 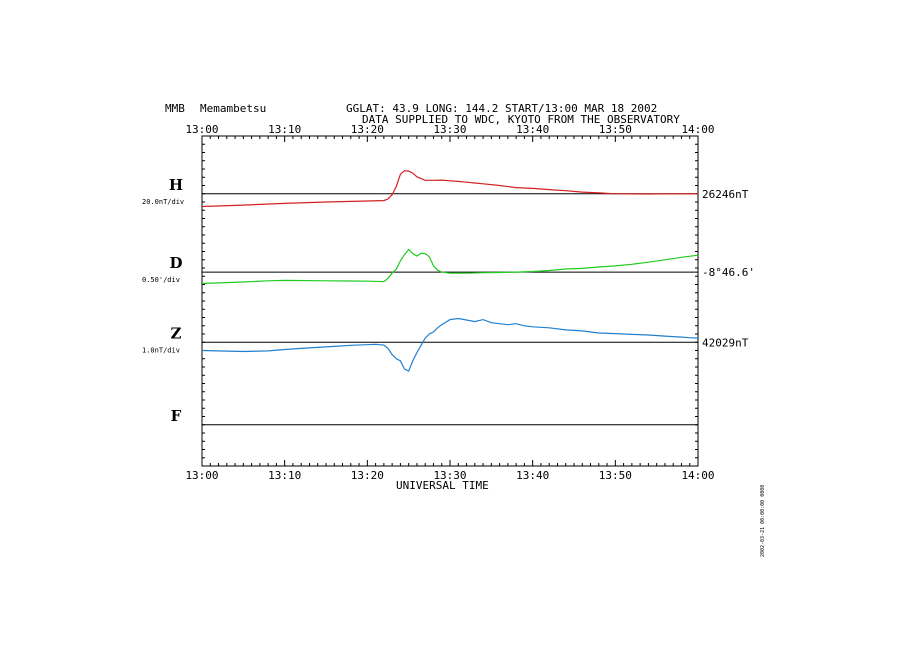 What do you see at coordinates (233, 108) in the screenshot?
I see `station-name: Memambetsu` at bounding box center [233, 108].